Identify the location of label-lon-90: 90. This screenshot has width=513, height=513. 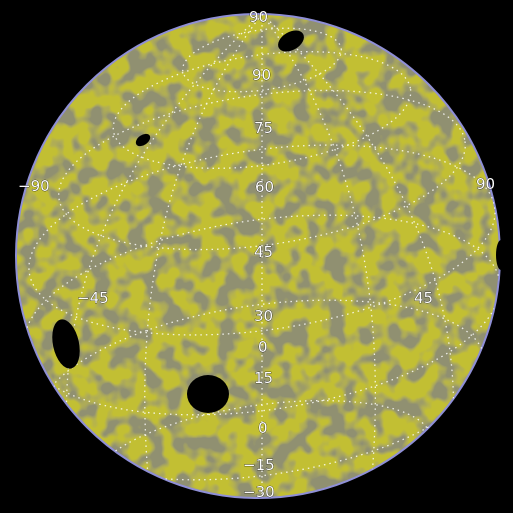
(485, 184).